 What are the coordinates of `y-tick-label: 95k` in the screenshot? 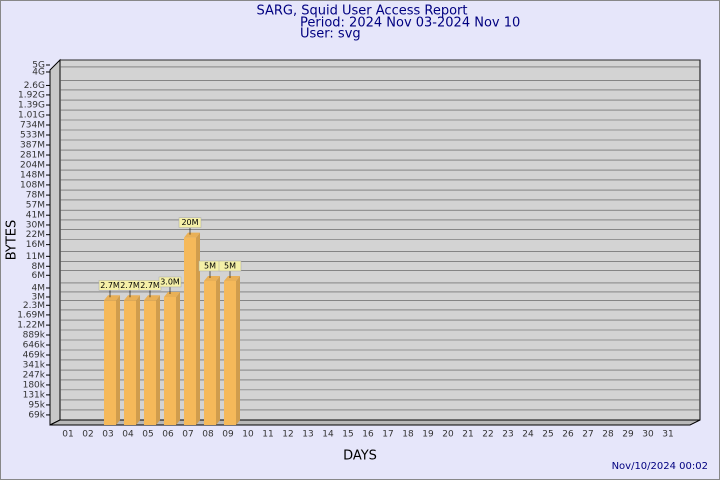 It's located at (36, 405).